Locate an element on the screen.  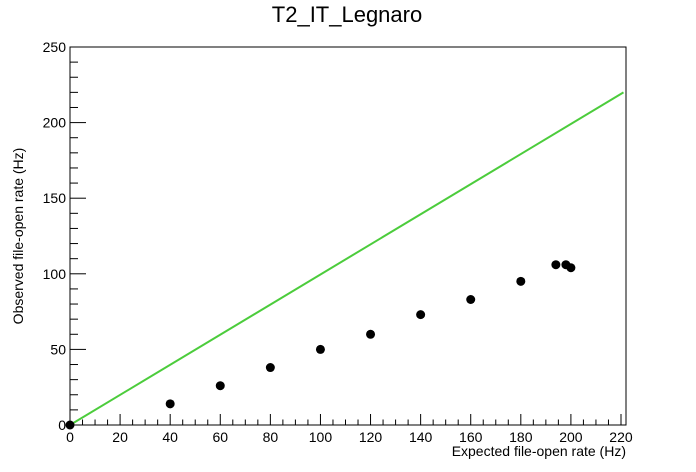
x-tick-label: 60 is located at coordinates (220, 437).